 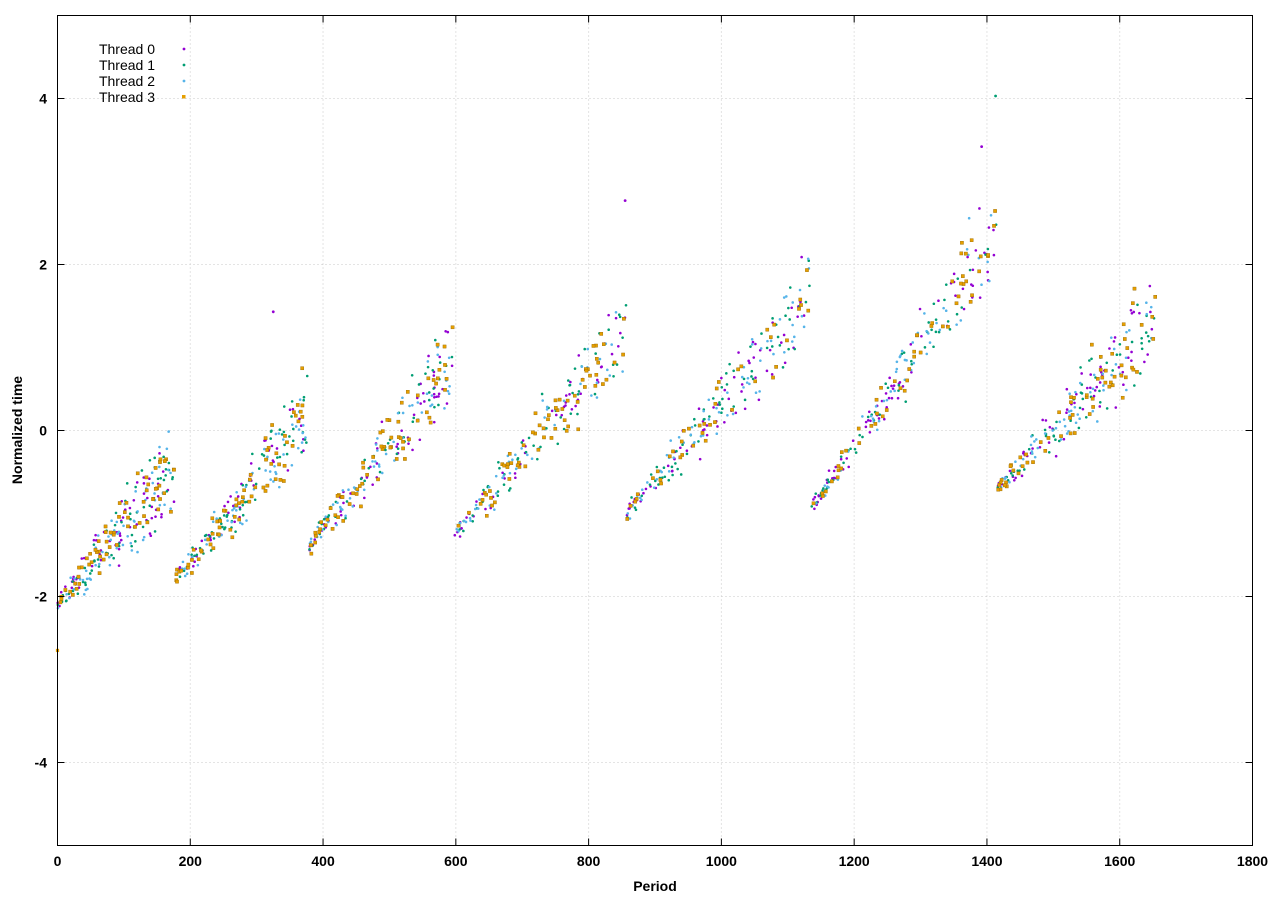 What do you see at coordinates (41, 763) in the screenshot?
I see `y-tick-label: -4` at bounding box center [41, 763].